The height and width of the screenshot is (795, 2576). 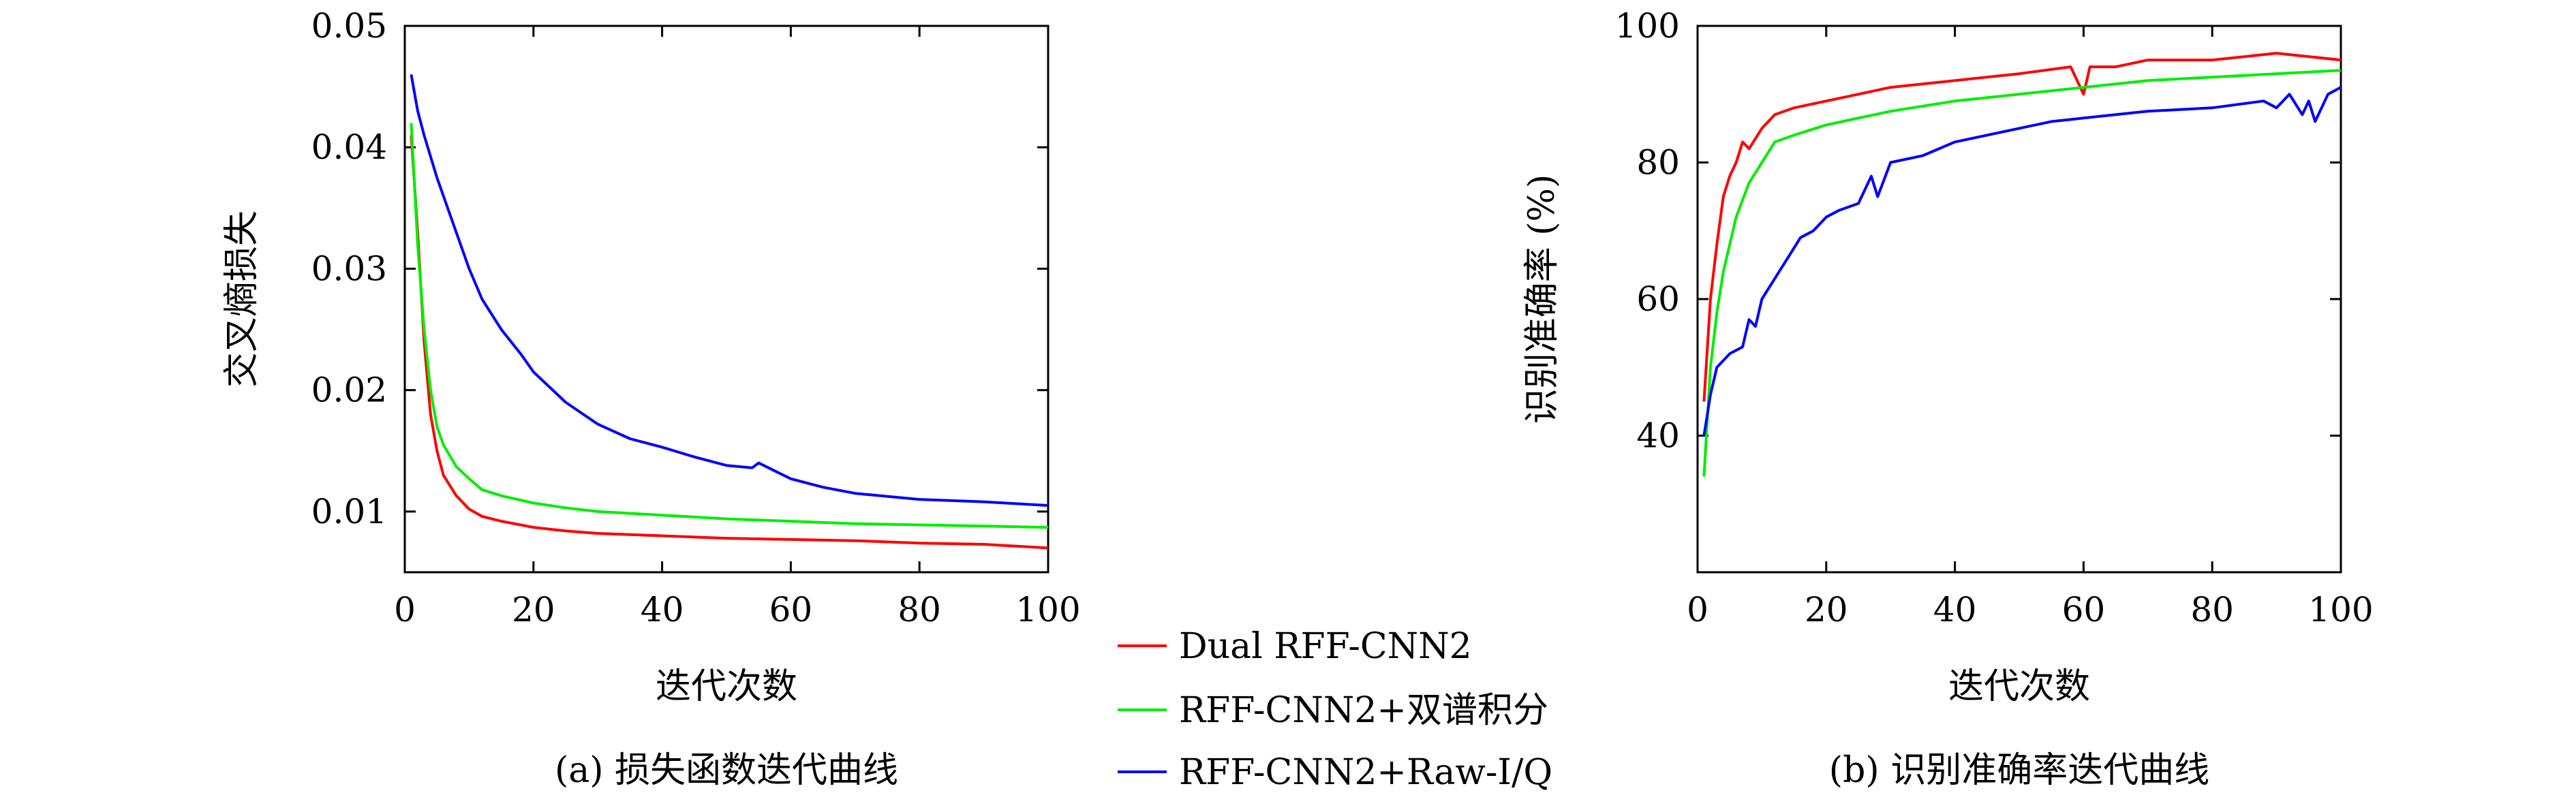 What do you see at coordinates (1047, 609) in the screenshot?
I see `loss-chart-xtick-label: 100` at bounding box center [1047, 609].